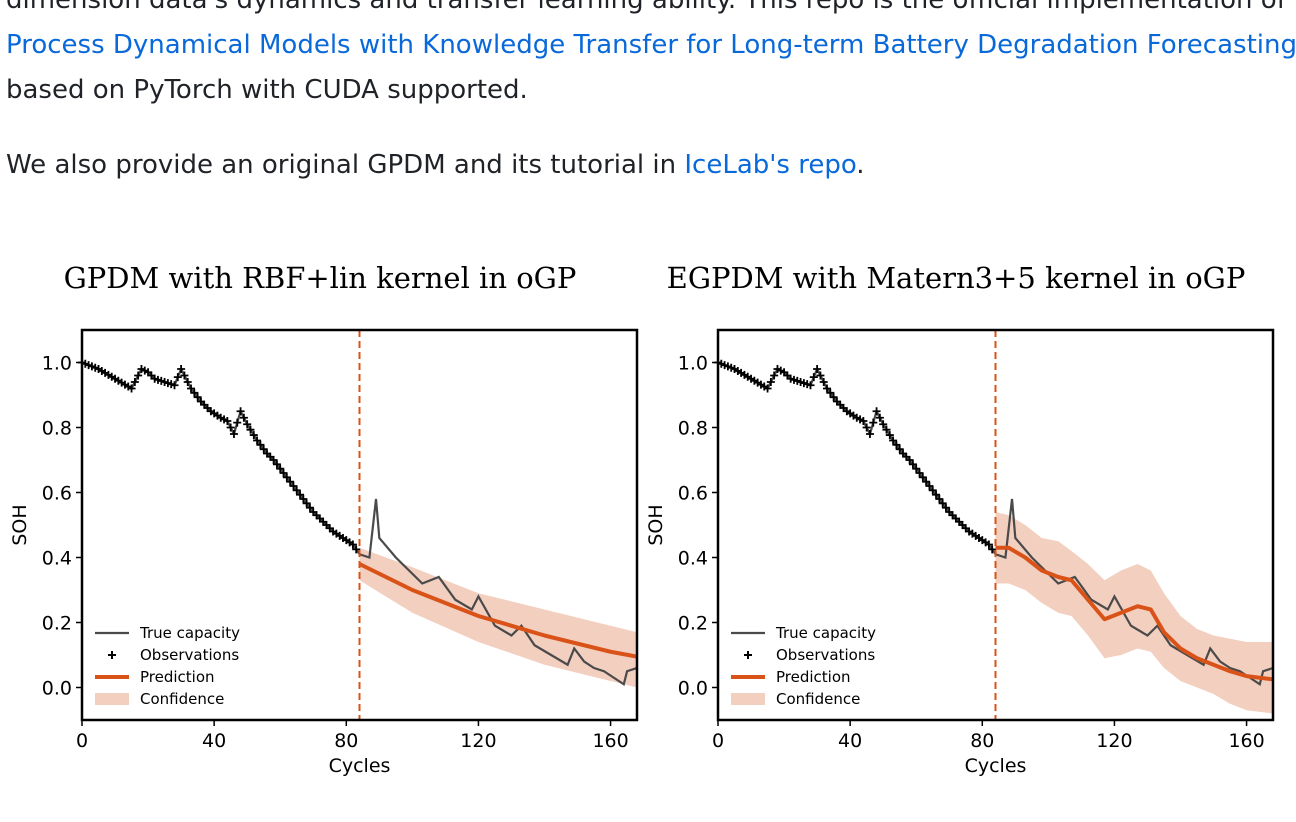 The image size is (1296, 822). I want to click on prediction-line, so click(497, 610).